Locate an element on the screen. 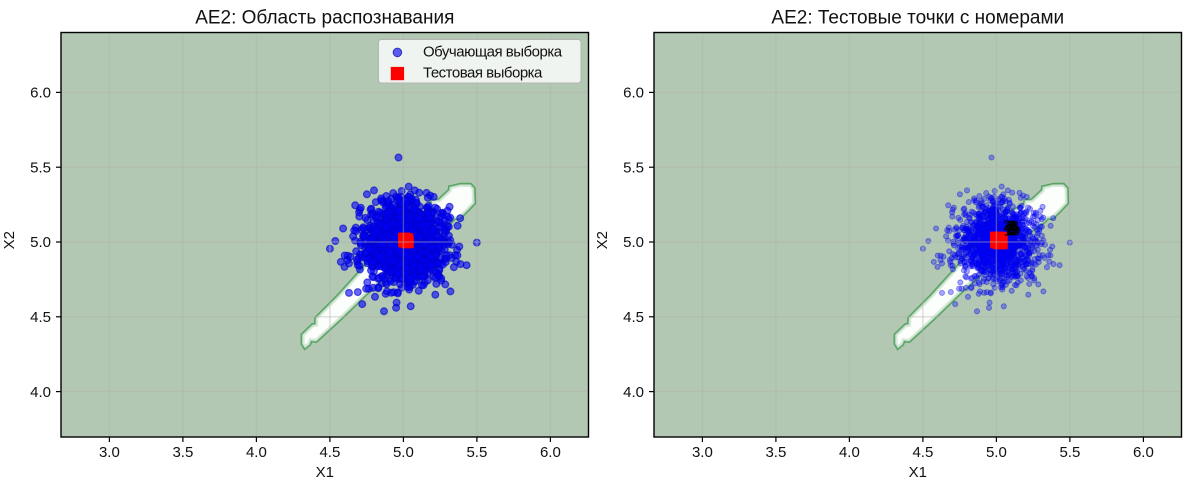 This screenshot has height=495, width=1189. svg-text: 8 is located at coordinates (1011, 230).